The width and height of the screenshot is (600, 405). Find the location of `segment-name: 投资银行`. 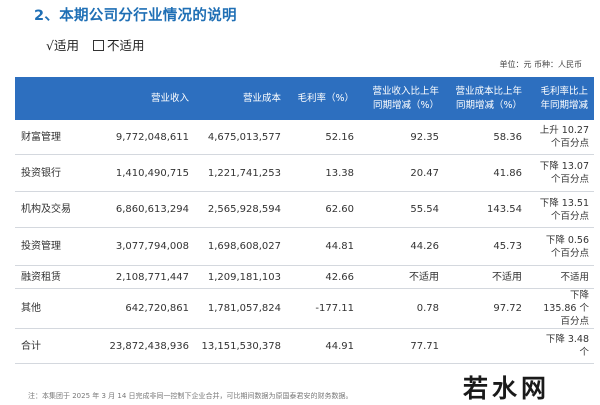

segment-name: 投资银行 is located at coordinates (56, 173).